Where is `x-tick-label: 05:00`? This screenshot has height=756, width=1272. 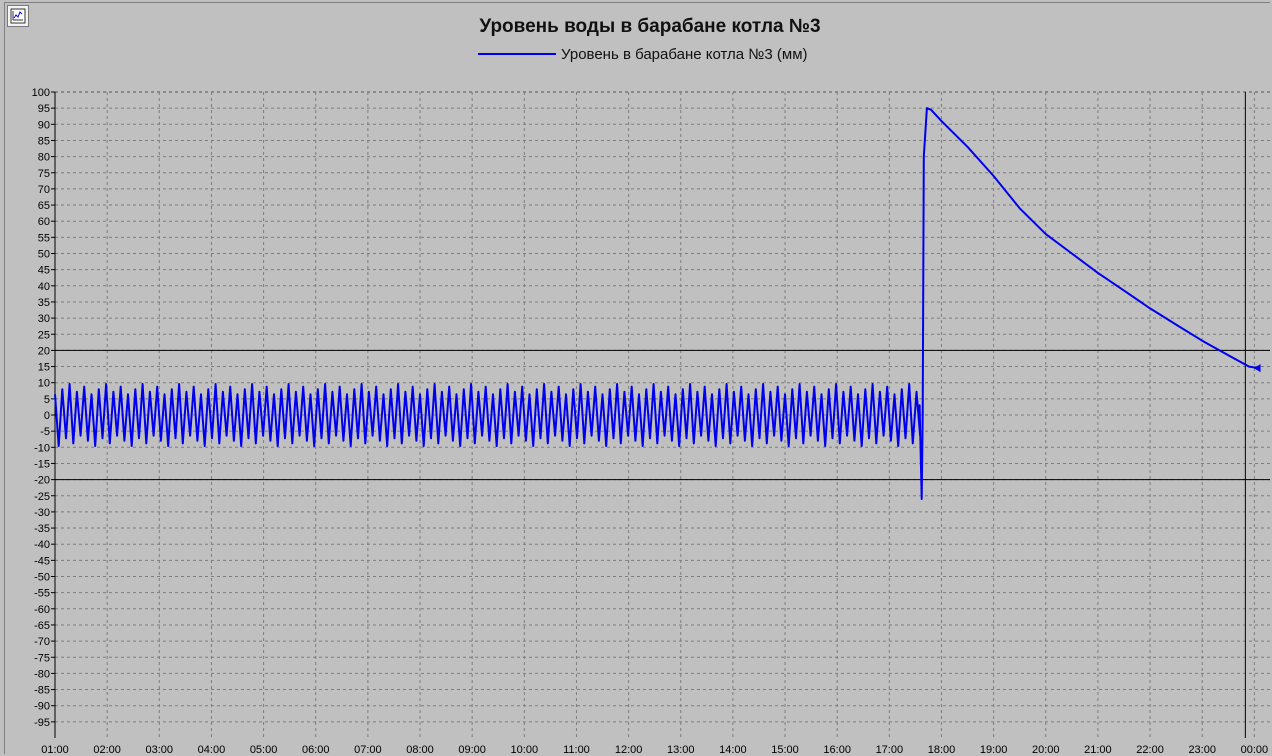
x-tick-label: 05:00 is located at coordinates (264, 750).